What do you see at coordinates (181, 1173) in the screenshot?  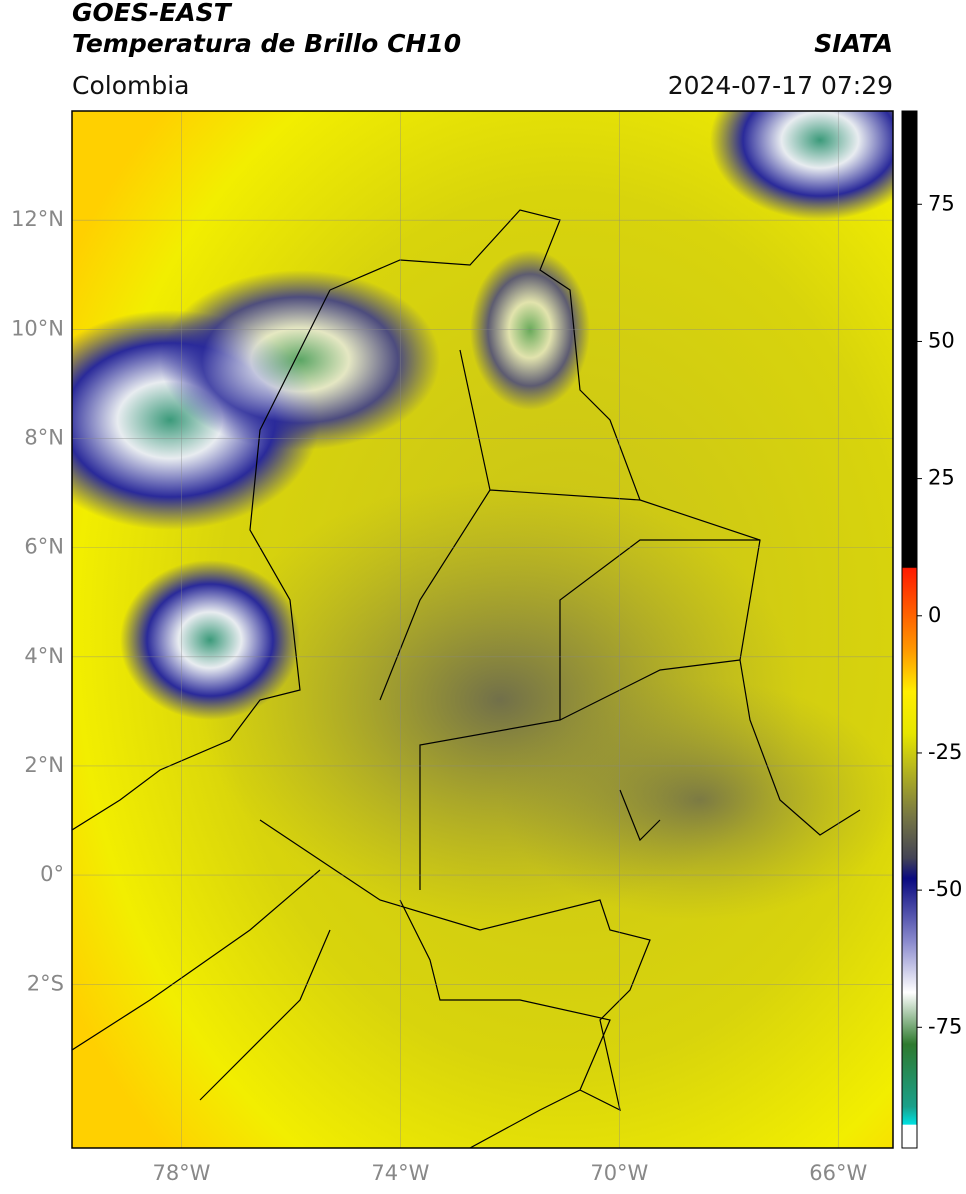 I see `lon-tick-label: 78°W` at bounding box center [181, 1173].